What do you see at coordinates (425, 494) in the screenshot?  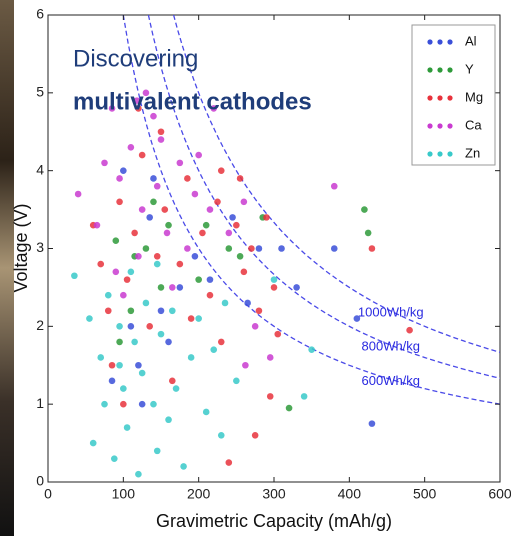 I see `x-tick-label: 500` at bounding box center [425, 494].